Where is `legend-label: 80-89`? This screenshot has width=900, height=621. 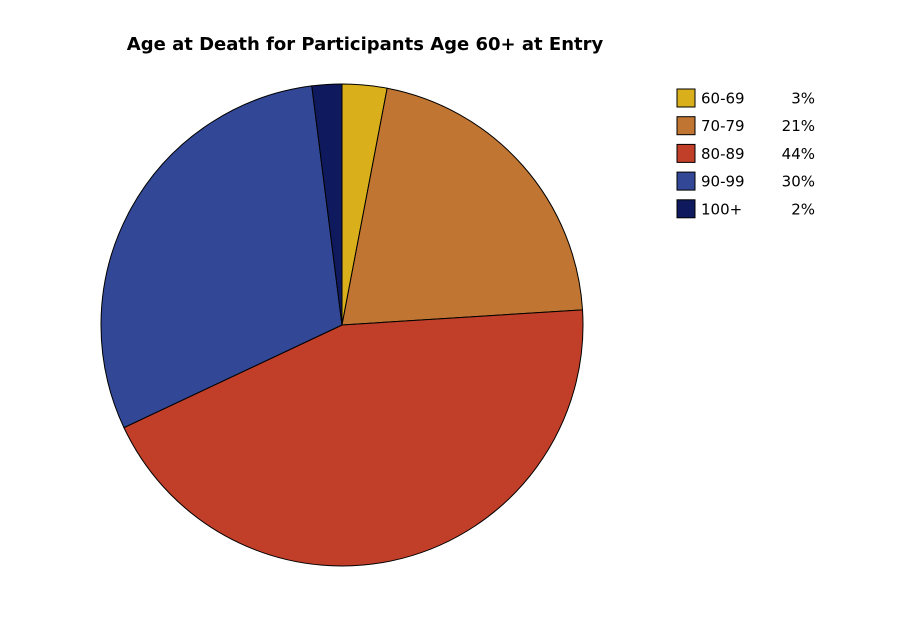
legend-label: 80-89 is located at coordinates (723, 154).